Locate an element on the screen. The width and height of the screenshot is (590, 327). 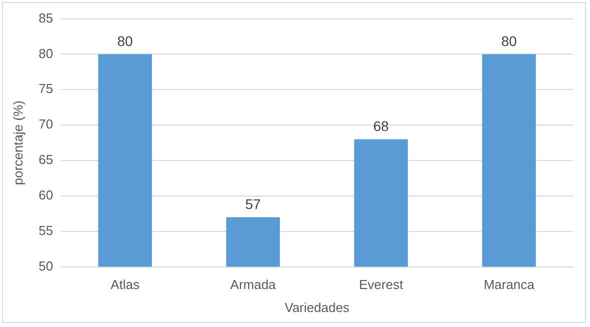
x-tick-label: Atlas is located at coordinates (125, 284).